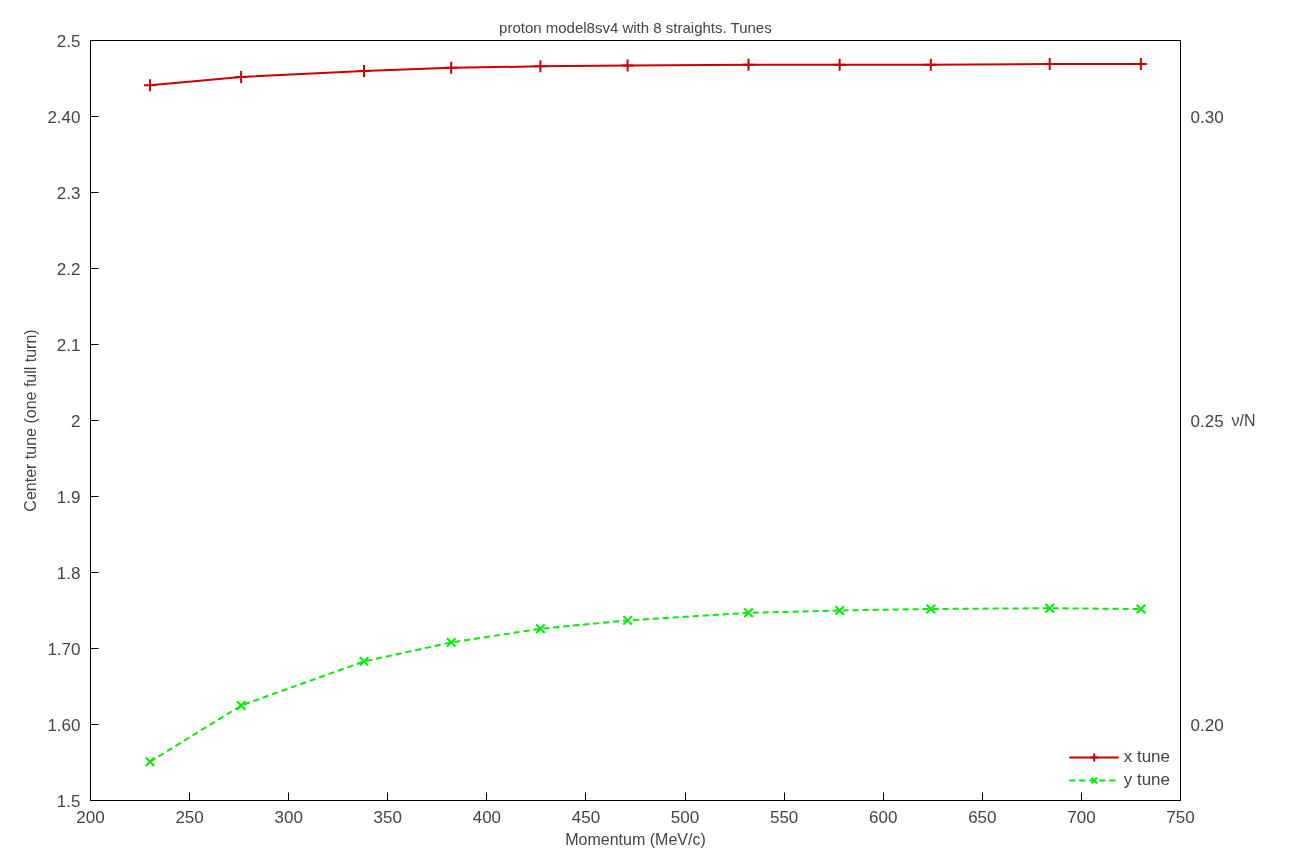  I want to click on x-tick-label: 350, so click(387, 817).